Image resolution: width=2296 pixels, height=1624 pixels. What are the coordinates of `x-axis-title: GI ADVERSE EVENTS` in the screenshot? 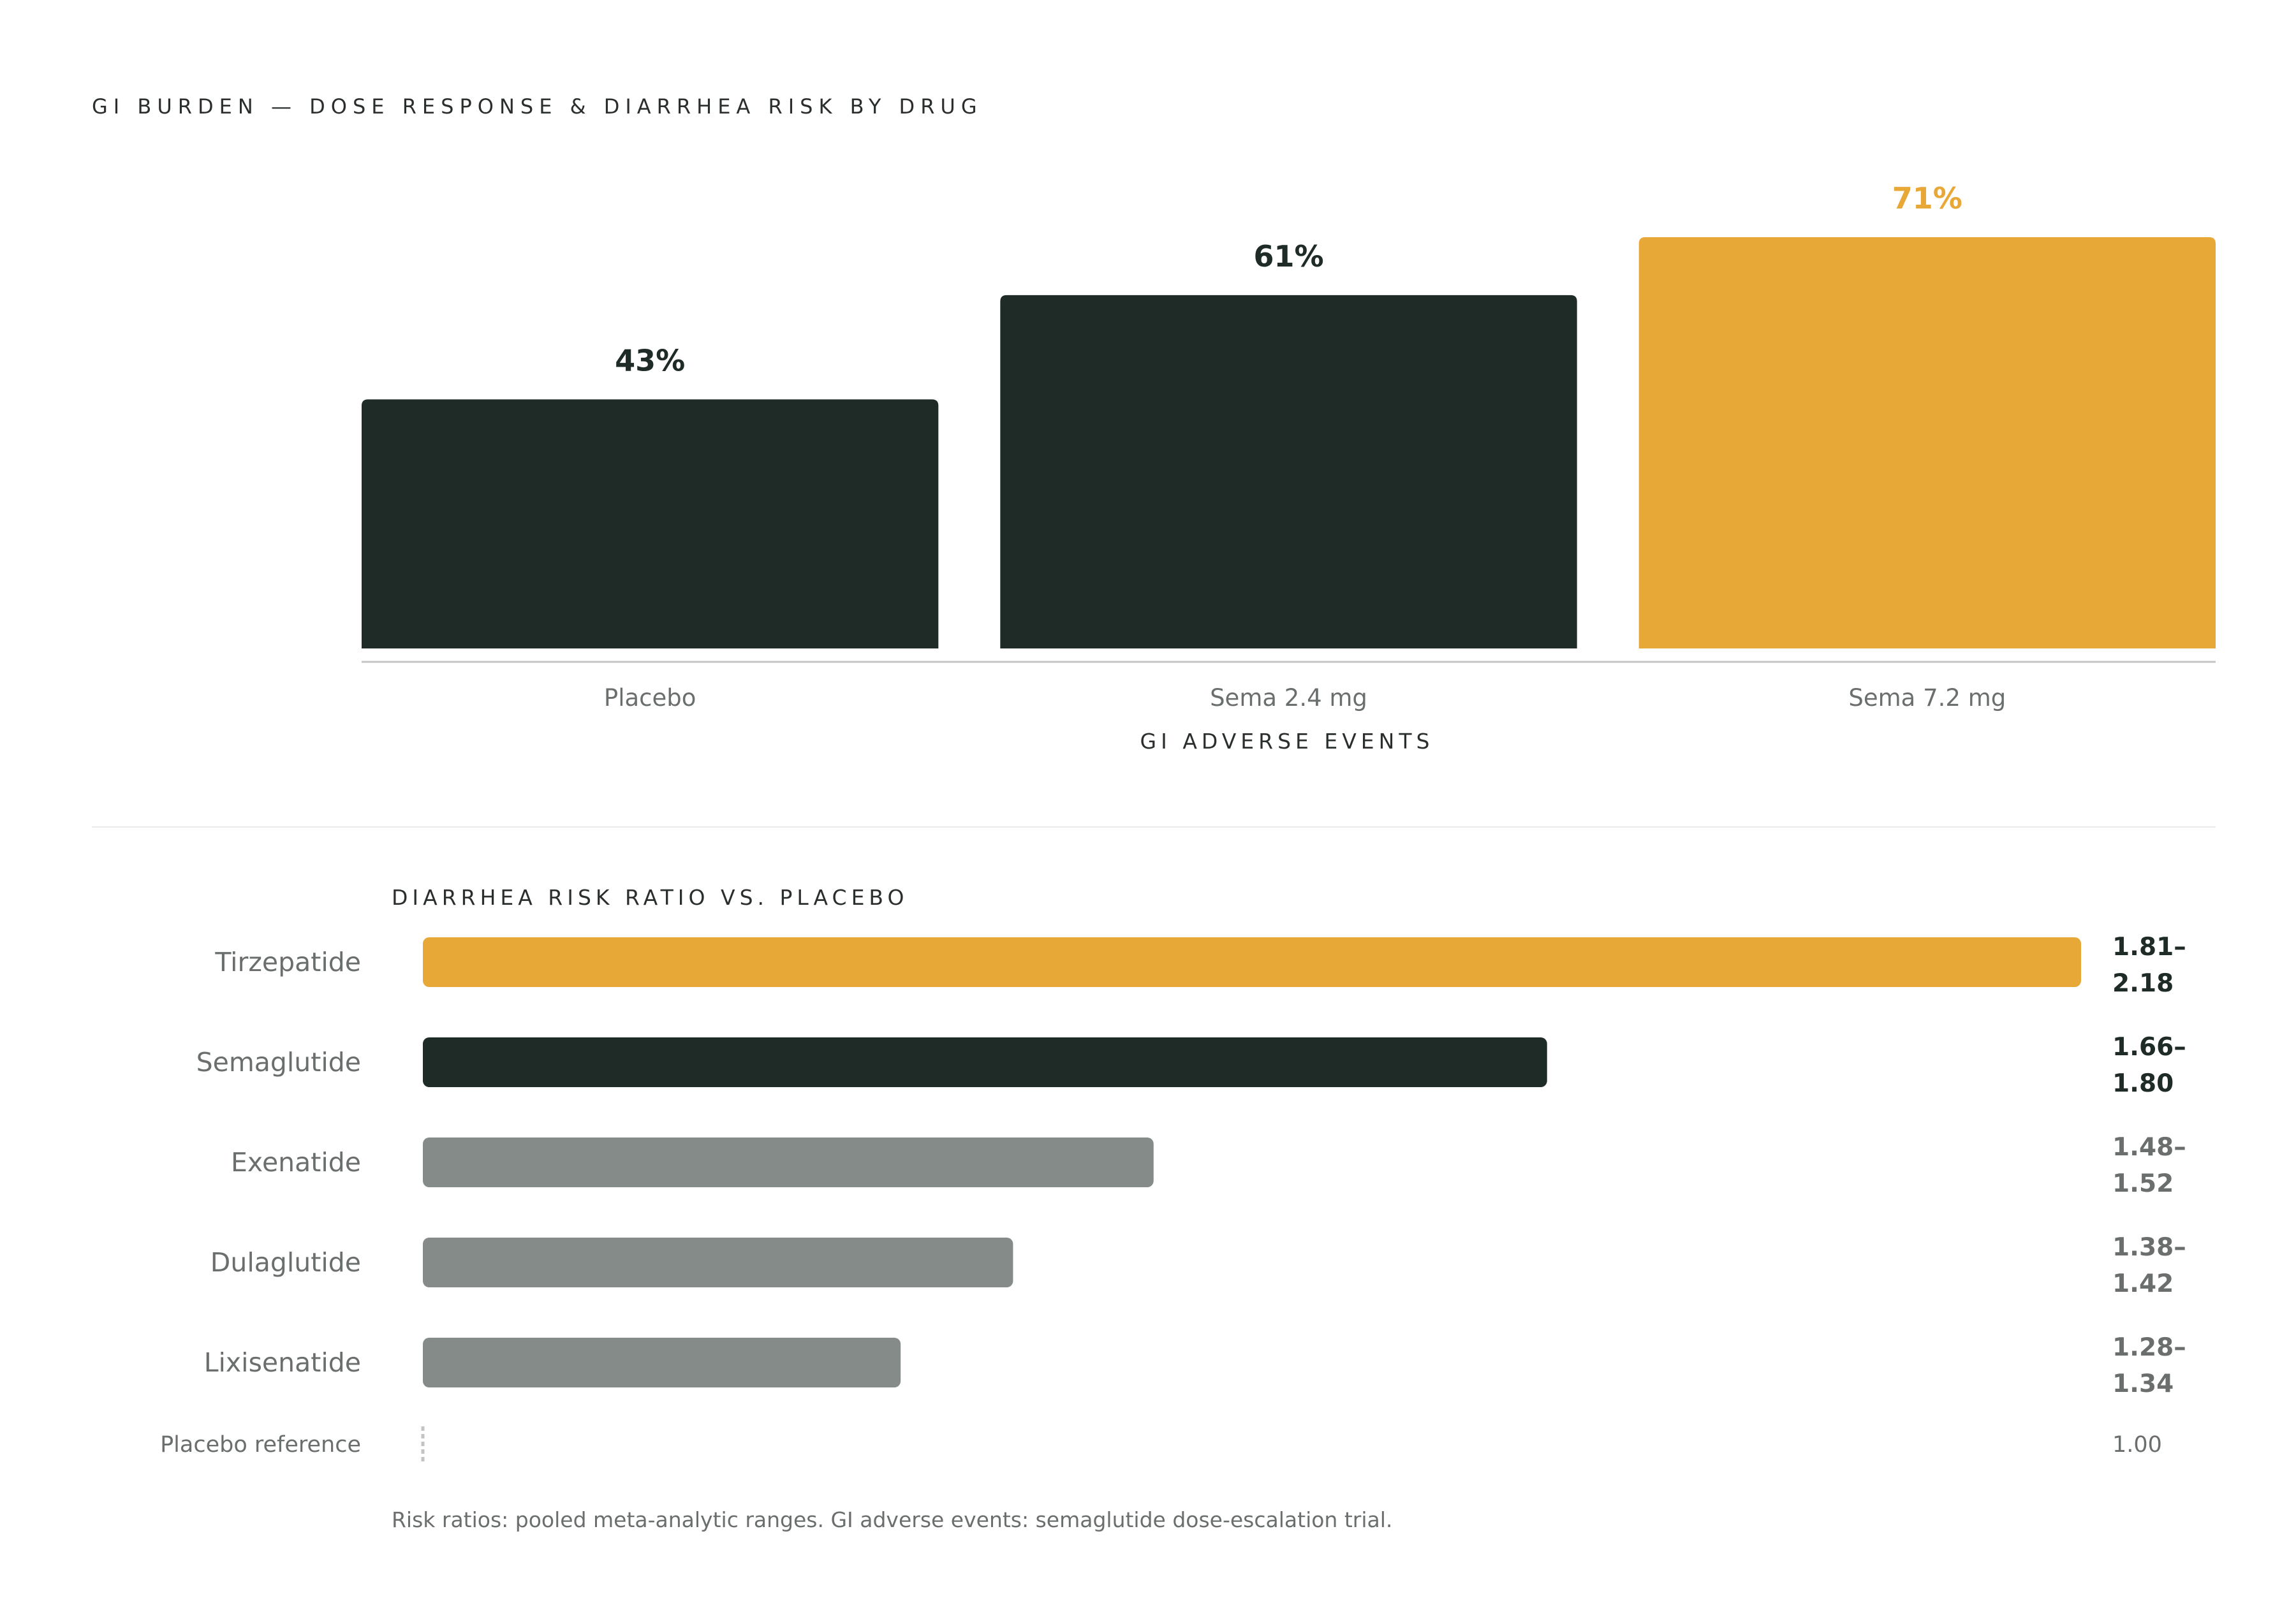 It's located at (1287, 741).